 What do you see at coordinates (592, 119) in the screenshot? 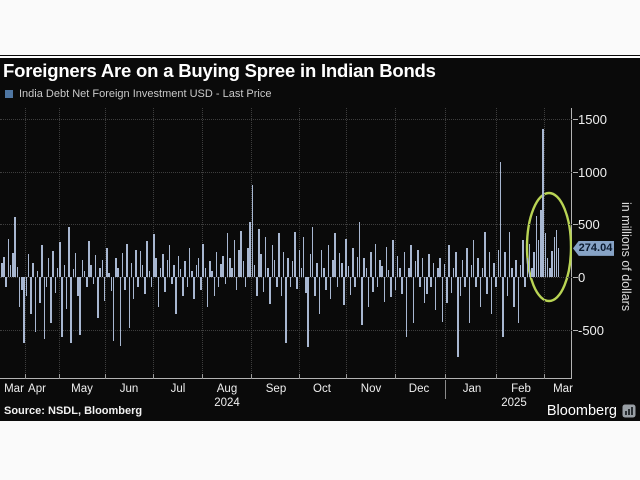
I see `y-tick-label: 1500` at bounding box center [592, 119].